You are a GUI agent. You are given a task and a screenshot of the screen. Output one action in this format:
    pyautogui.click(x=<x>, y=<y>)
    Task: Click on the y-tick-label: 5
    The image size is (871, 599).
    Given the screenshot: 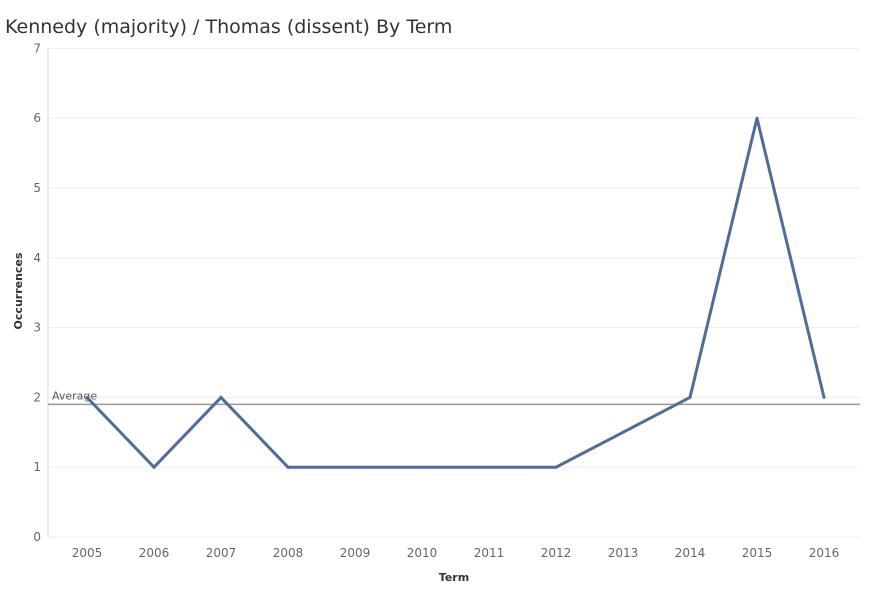 What is the action you would take?
    pyautogui.click(x=37, y=188)
    